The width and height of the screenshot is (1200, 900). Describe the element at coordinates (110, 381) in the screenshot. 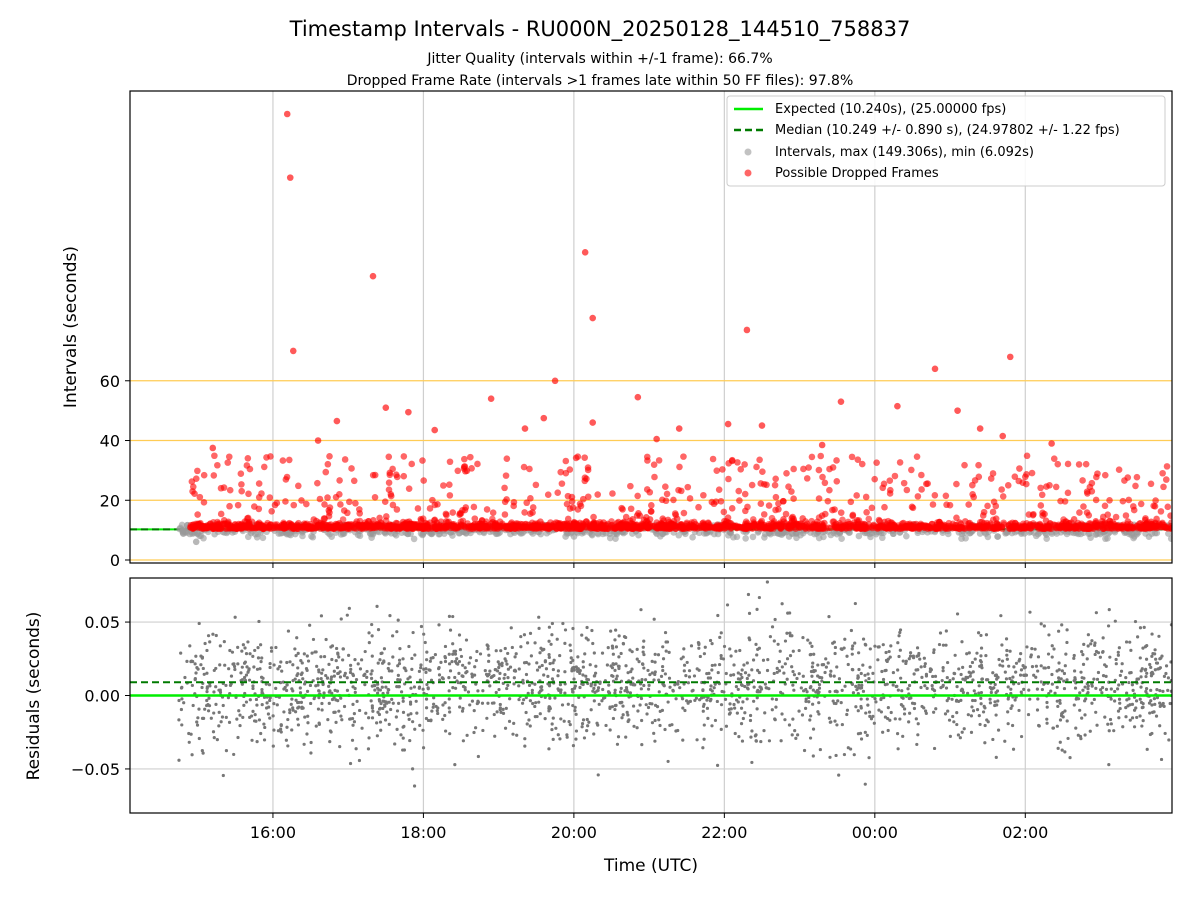

I see `intervals-y-tick-label: 60` at that location.